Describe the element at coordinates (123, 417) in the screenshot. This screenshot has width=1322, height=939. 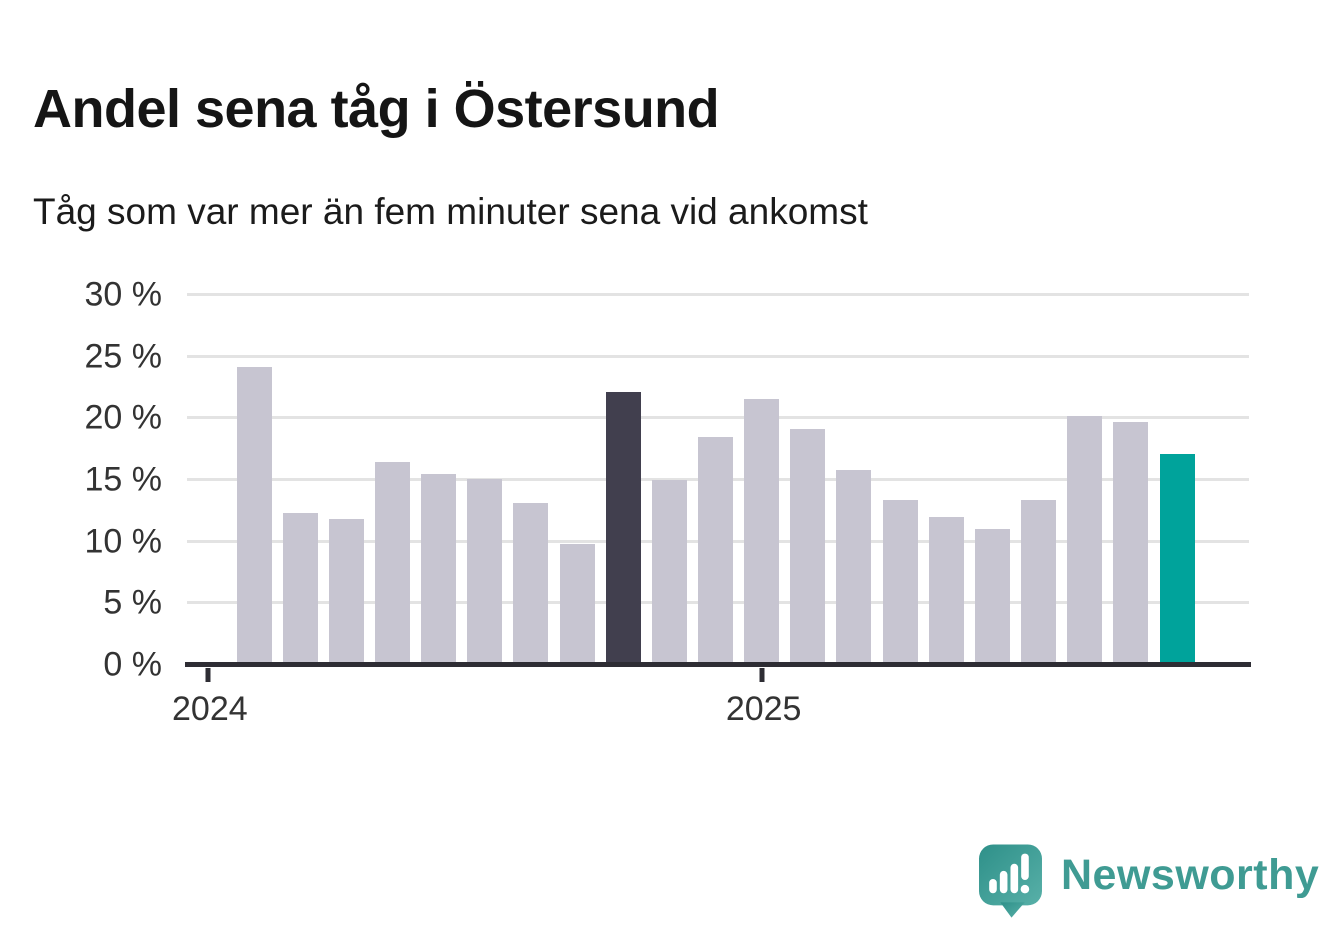
I see `y-tick-label: 20 %` at that location.